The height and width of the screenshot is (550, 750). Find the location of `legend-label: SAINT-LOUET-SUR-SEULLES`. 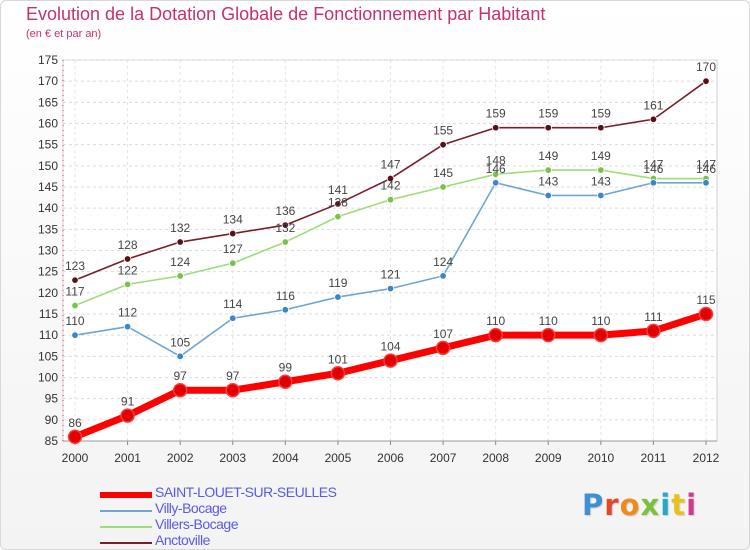

legend-label: SAINT-LOUET-SUR-SEULLES is located at coordinates (246, 492).